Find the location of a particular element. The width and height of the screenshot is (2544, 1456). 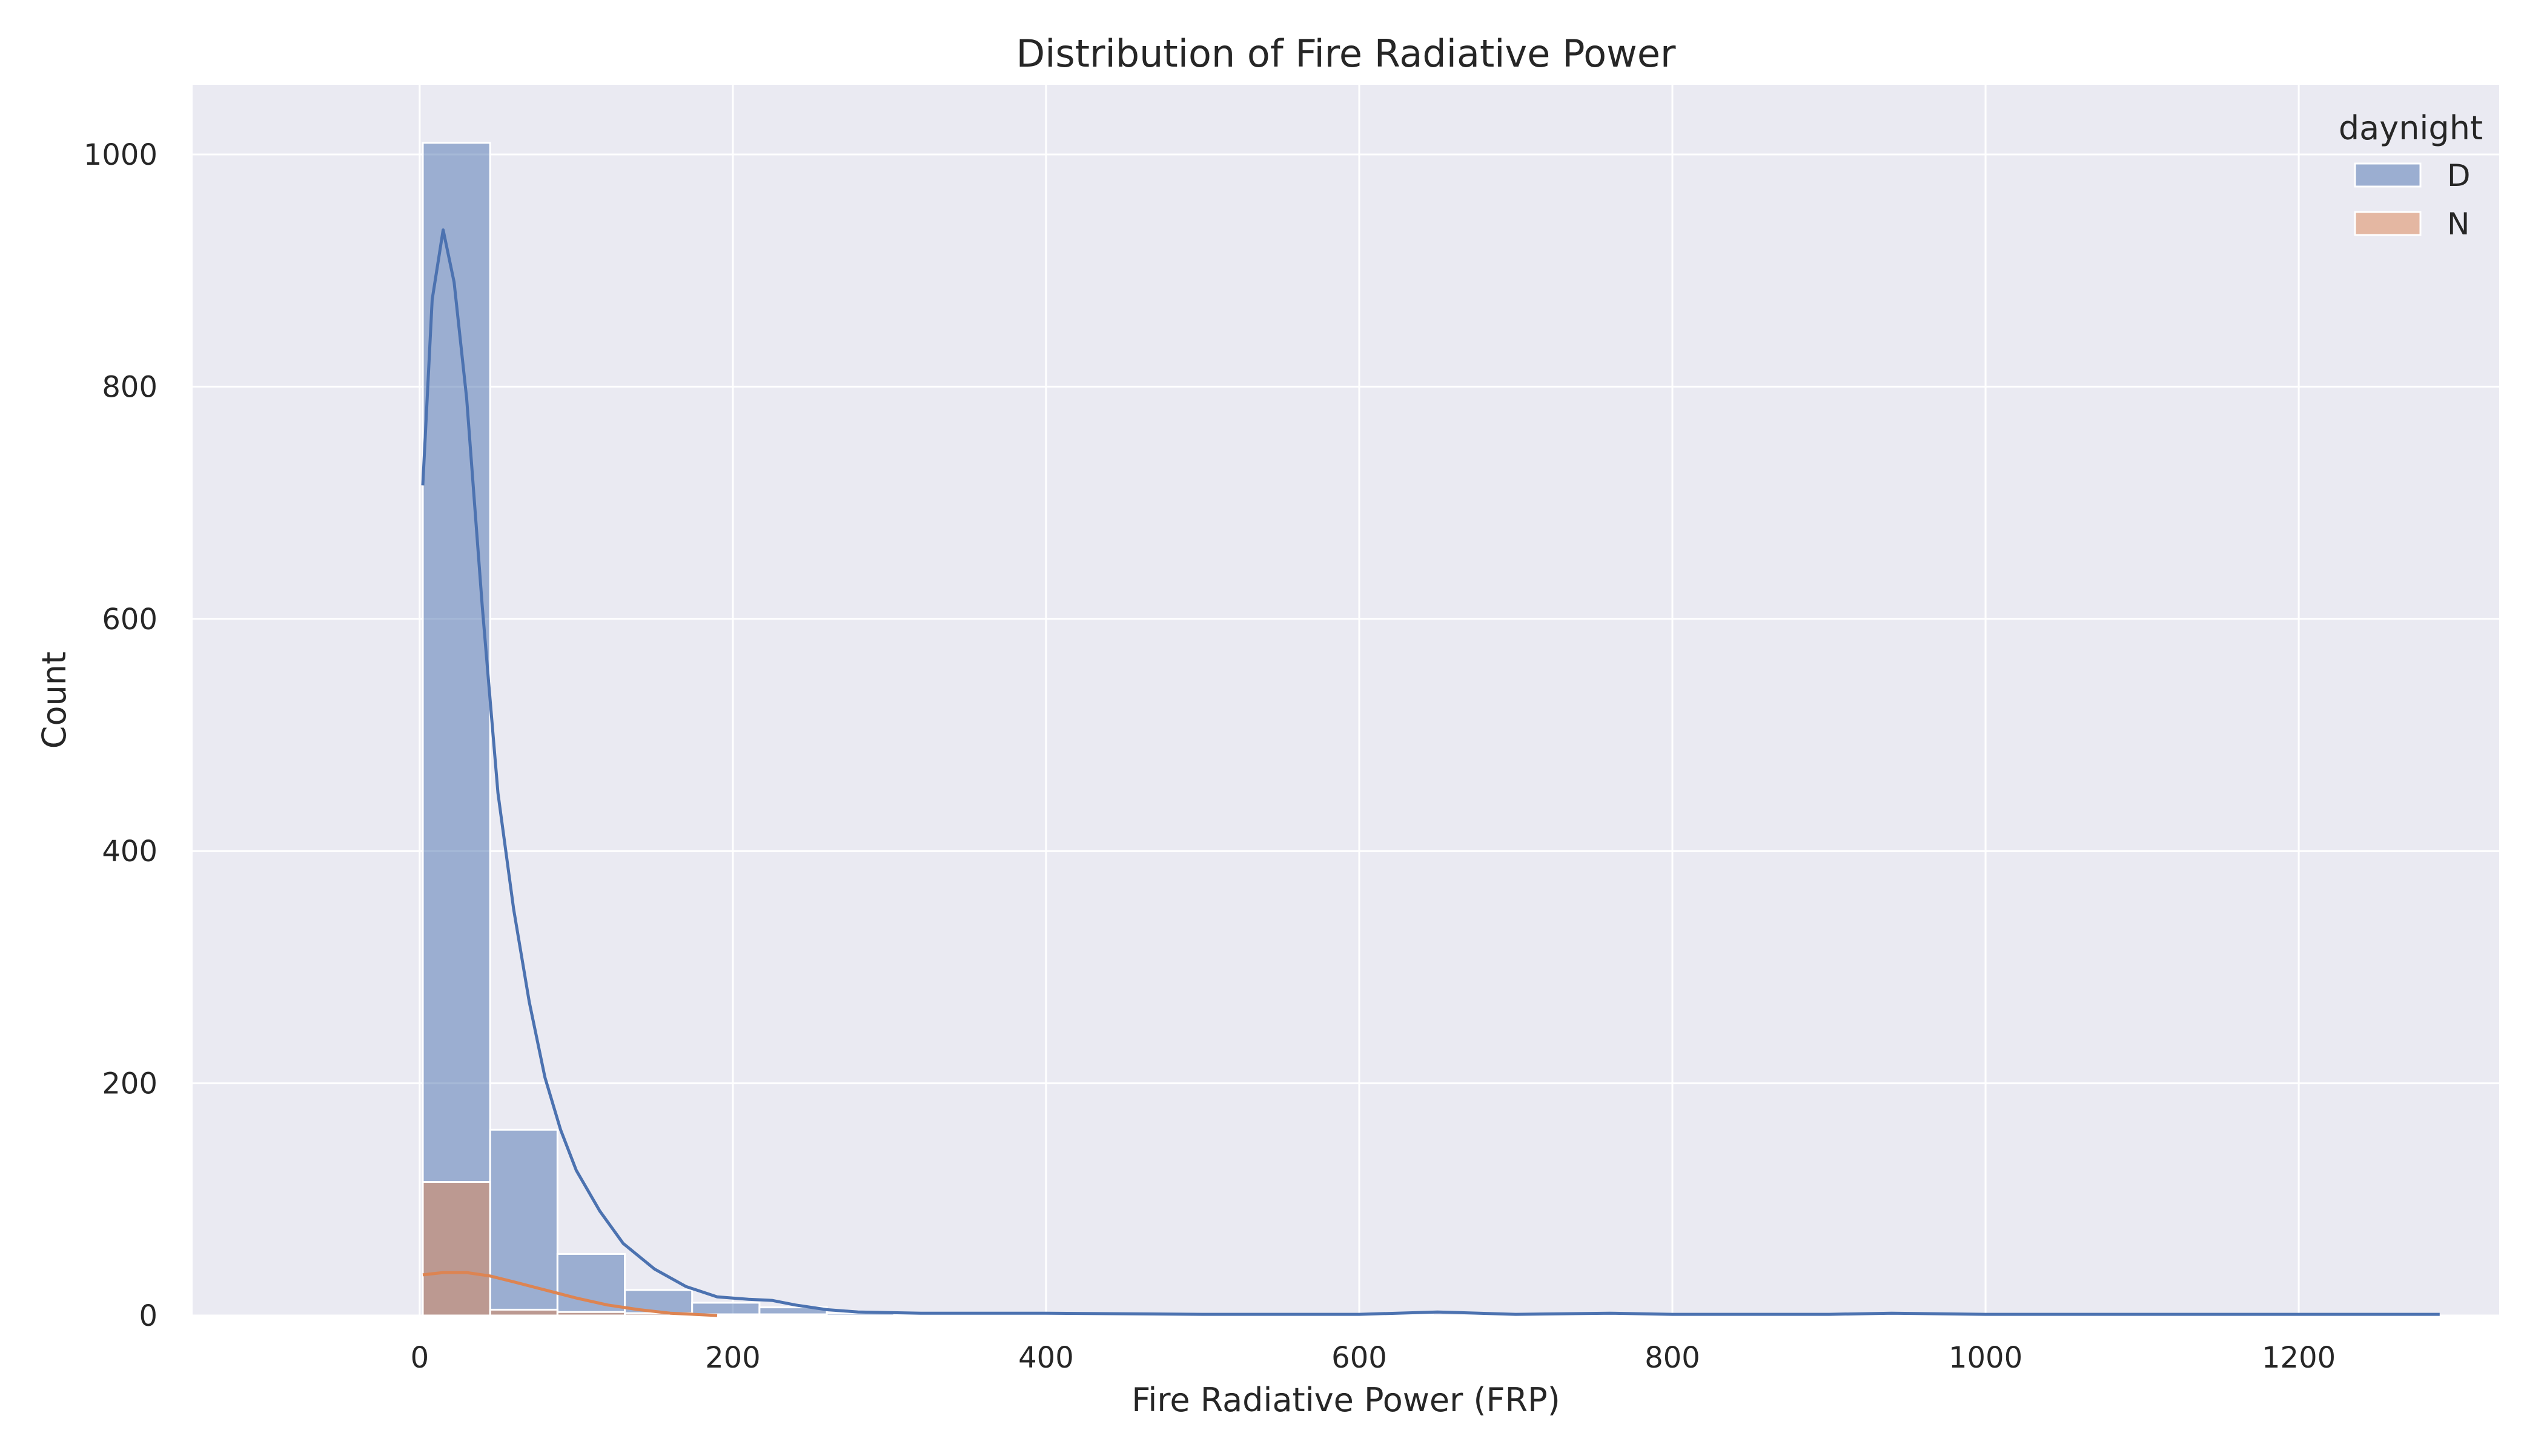

y-tick-label: 0 is located at coordinates (148, 1316).